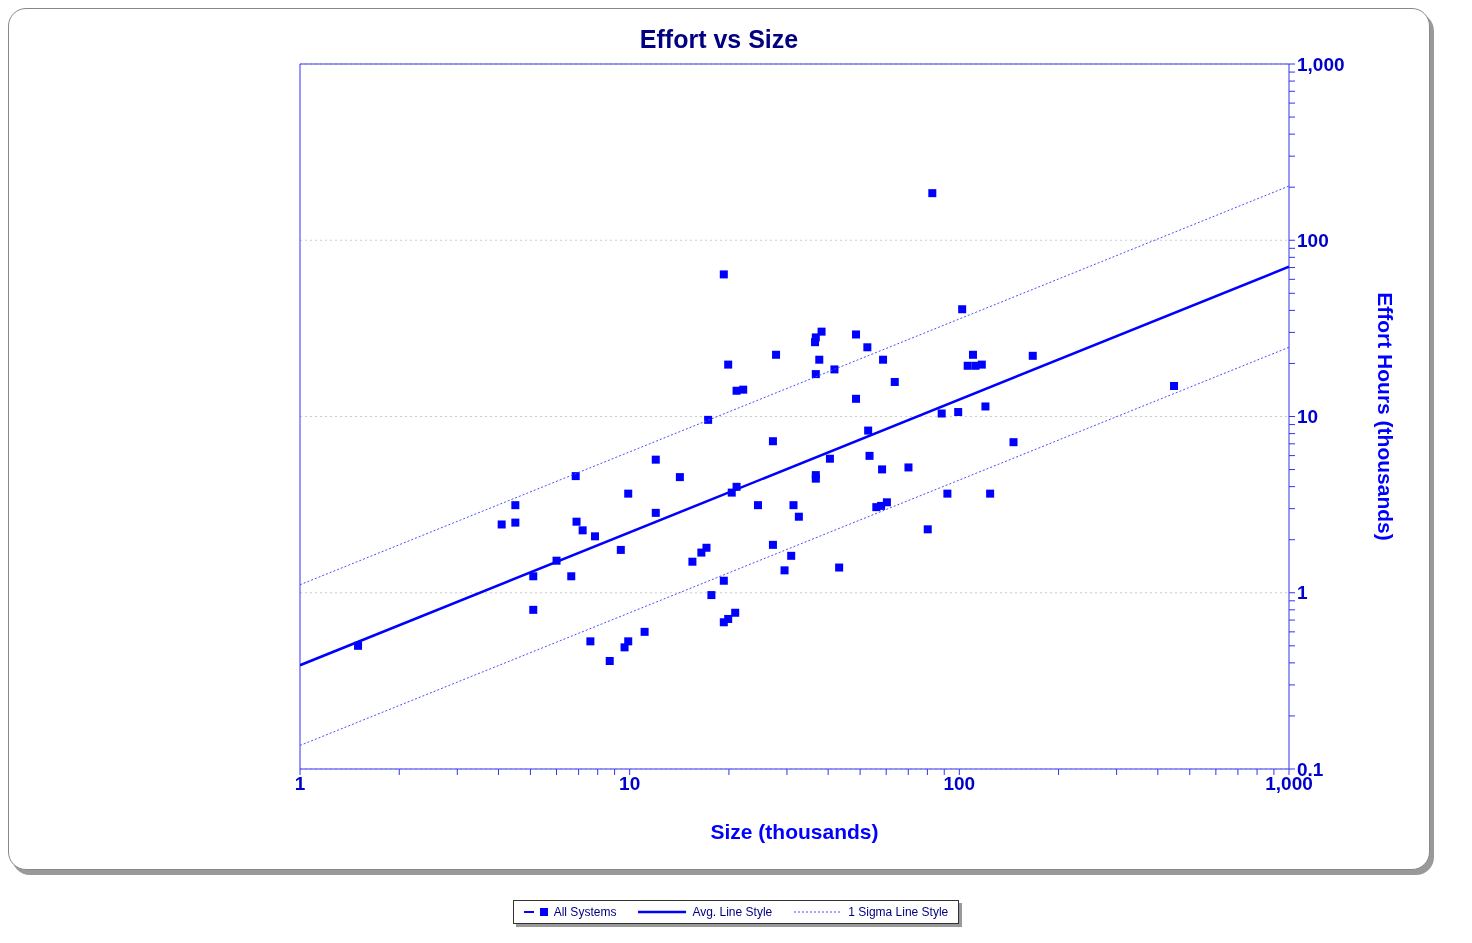  Describe the element at coordinates (1308, 417) in the screenshot. I see `y-tick-label: 10` at that location.